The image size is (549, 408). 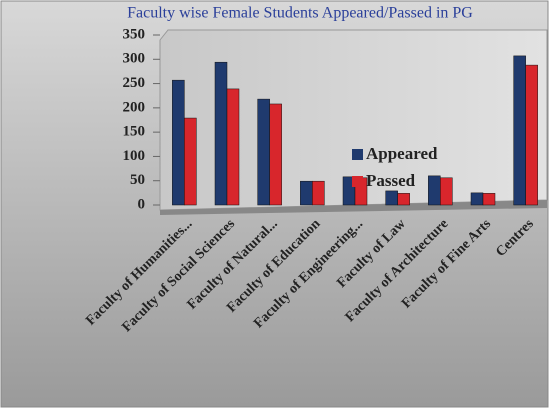 What do you see at coordinates (402, 153) in the screenshot?
I see `legend-label: Appeared` at bounding box center [402, 153].